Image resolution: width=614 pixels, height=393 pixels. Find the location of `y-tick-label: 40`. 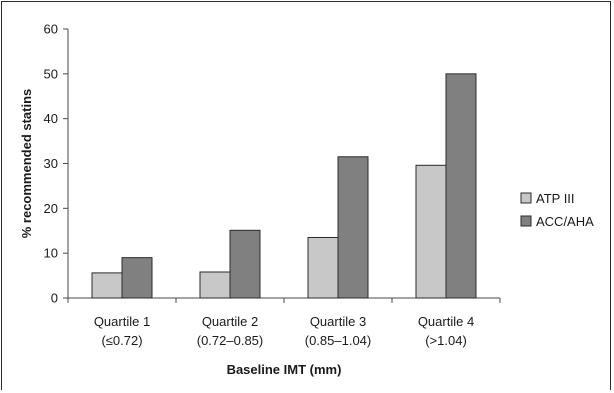

y-tick-label: 40 is located at coordinates (51, 118).